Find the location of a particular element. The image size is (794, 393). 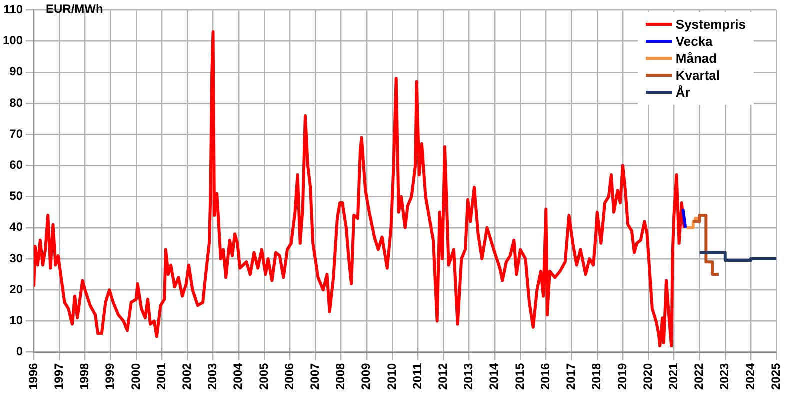

legend-label: Vecka is located at coordinates (694, 41).